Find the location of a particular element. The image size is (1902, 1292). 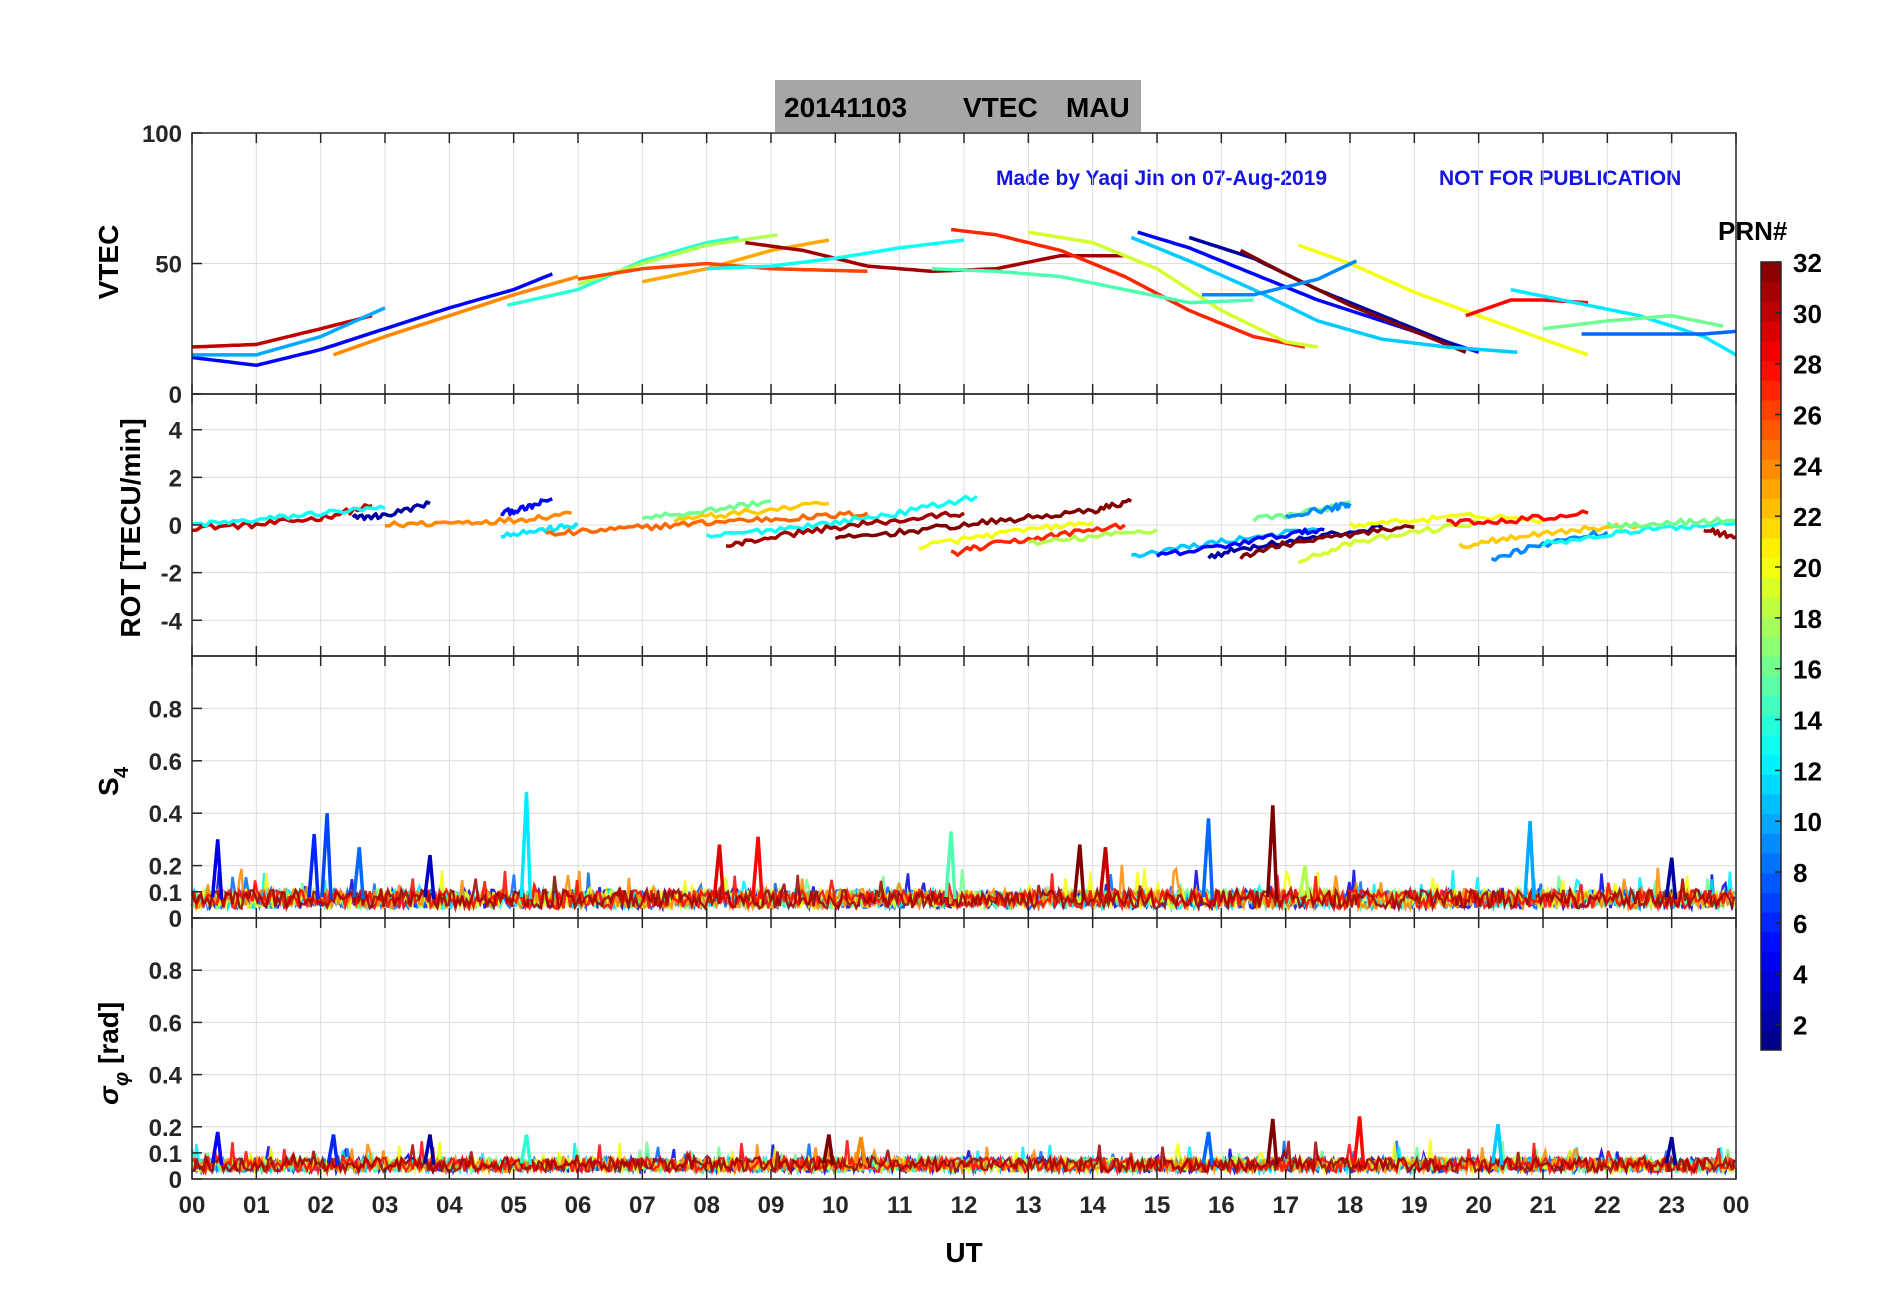

colorbar-tick-label: 2 is located at coordinates (1800, 1026).